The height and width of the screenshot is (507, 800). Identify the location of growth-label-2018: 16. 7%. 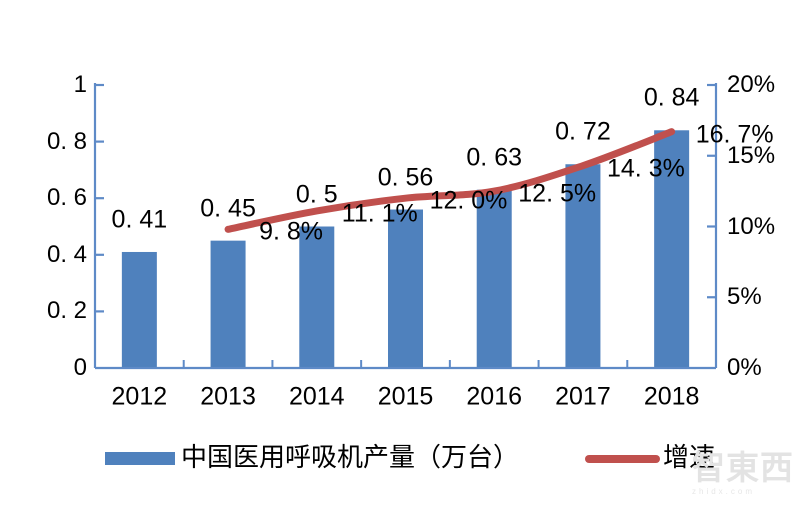
(734, 134).